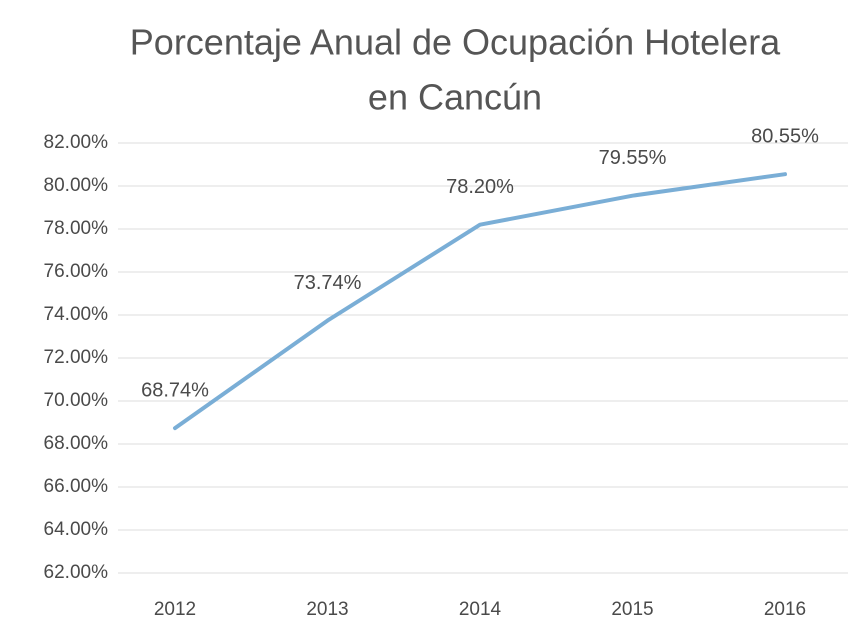  I want to click on x-tick-label: 2015, so click(632, 609).